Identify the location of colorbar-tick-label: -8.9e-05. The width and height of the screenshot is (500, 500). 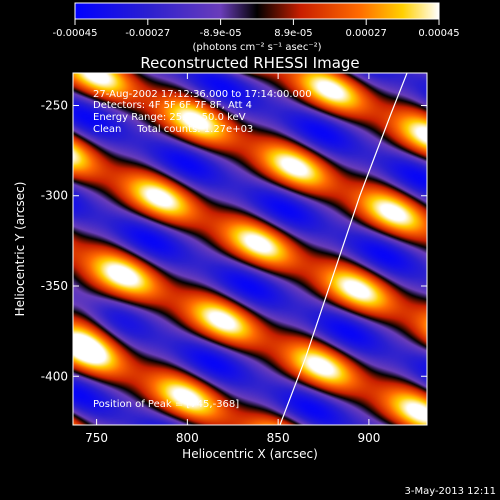
(221, 33).